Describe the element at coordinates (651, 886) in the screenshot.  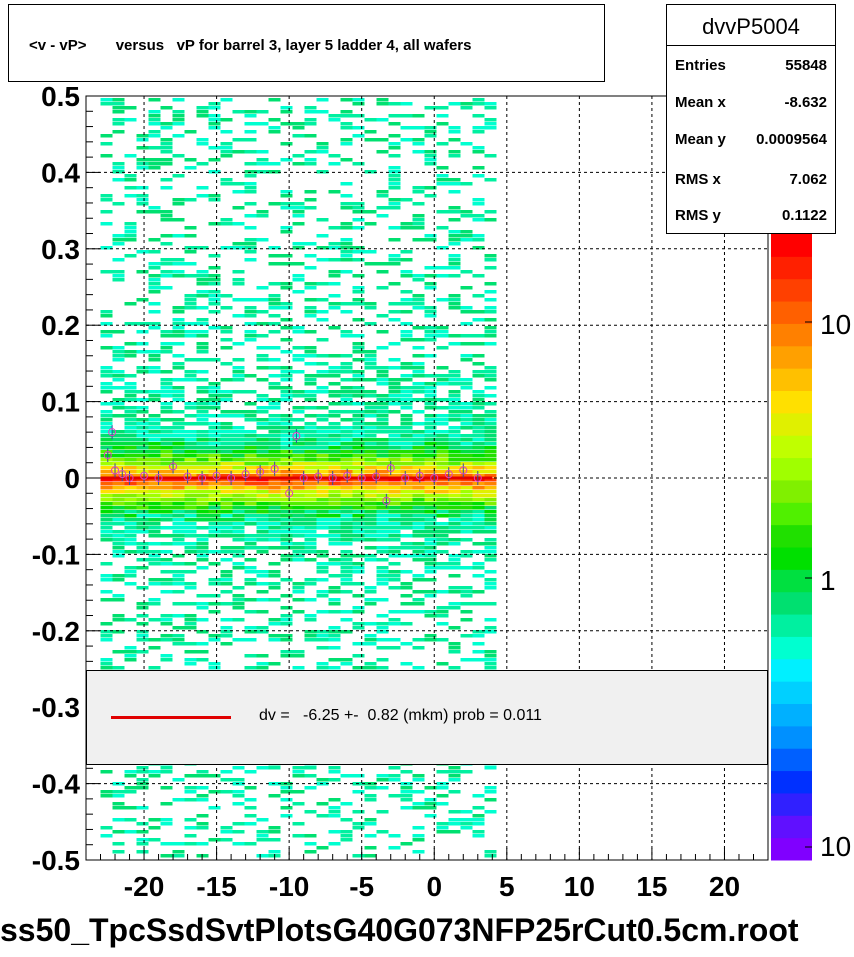
I see `x-tick-label: 15` at that location.